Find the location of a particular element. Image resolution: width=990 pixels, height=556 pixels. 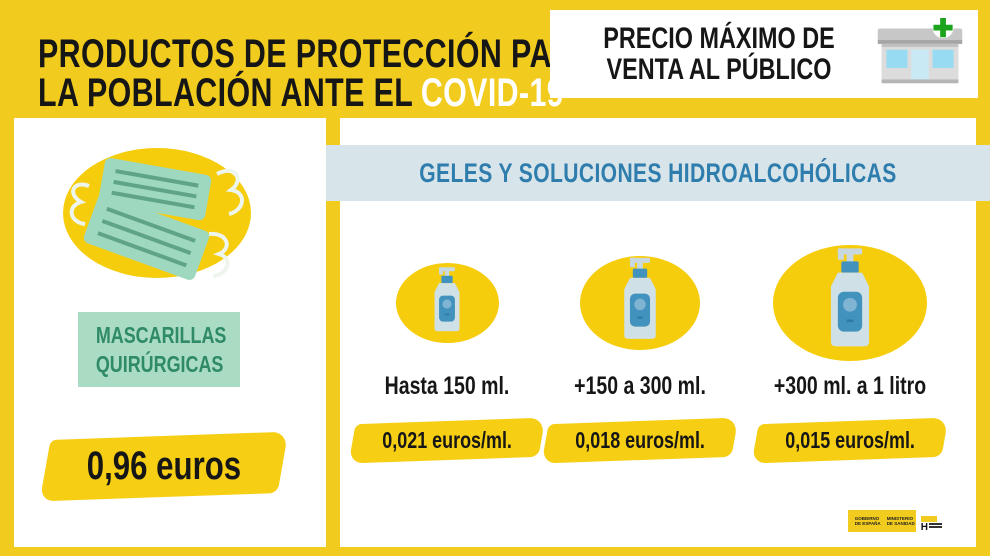

gel-price: 0,021 euros/ml. is located at coordinates (447, 440).